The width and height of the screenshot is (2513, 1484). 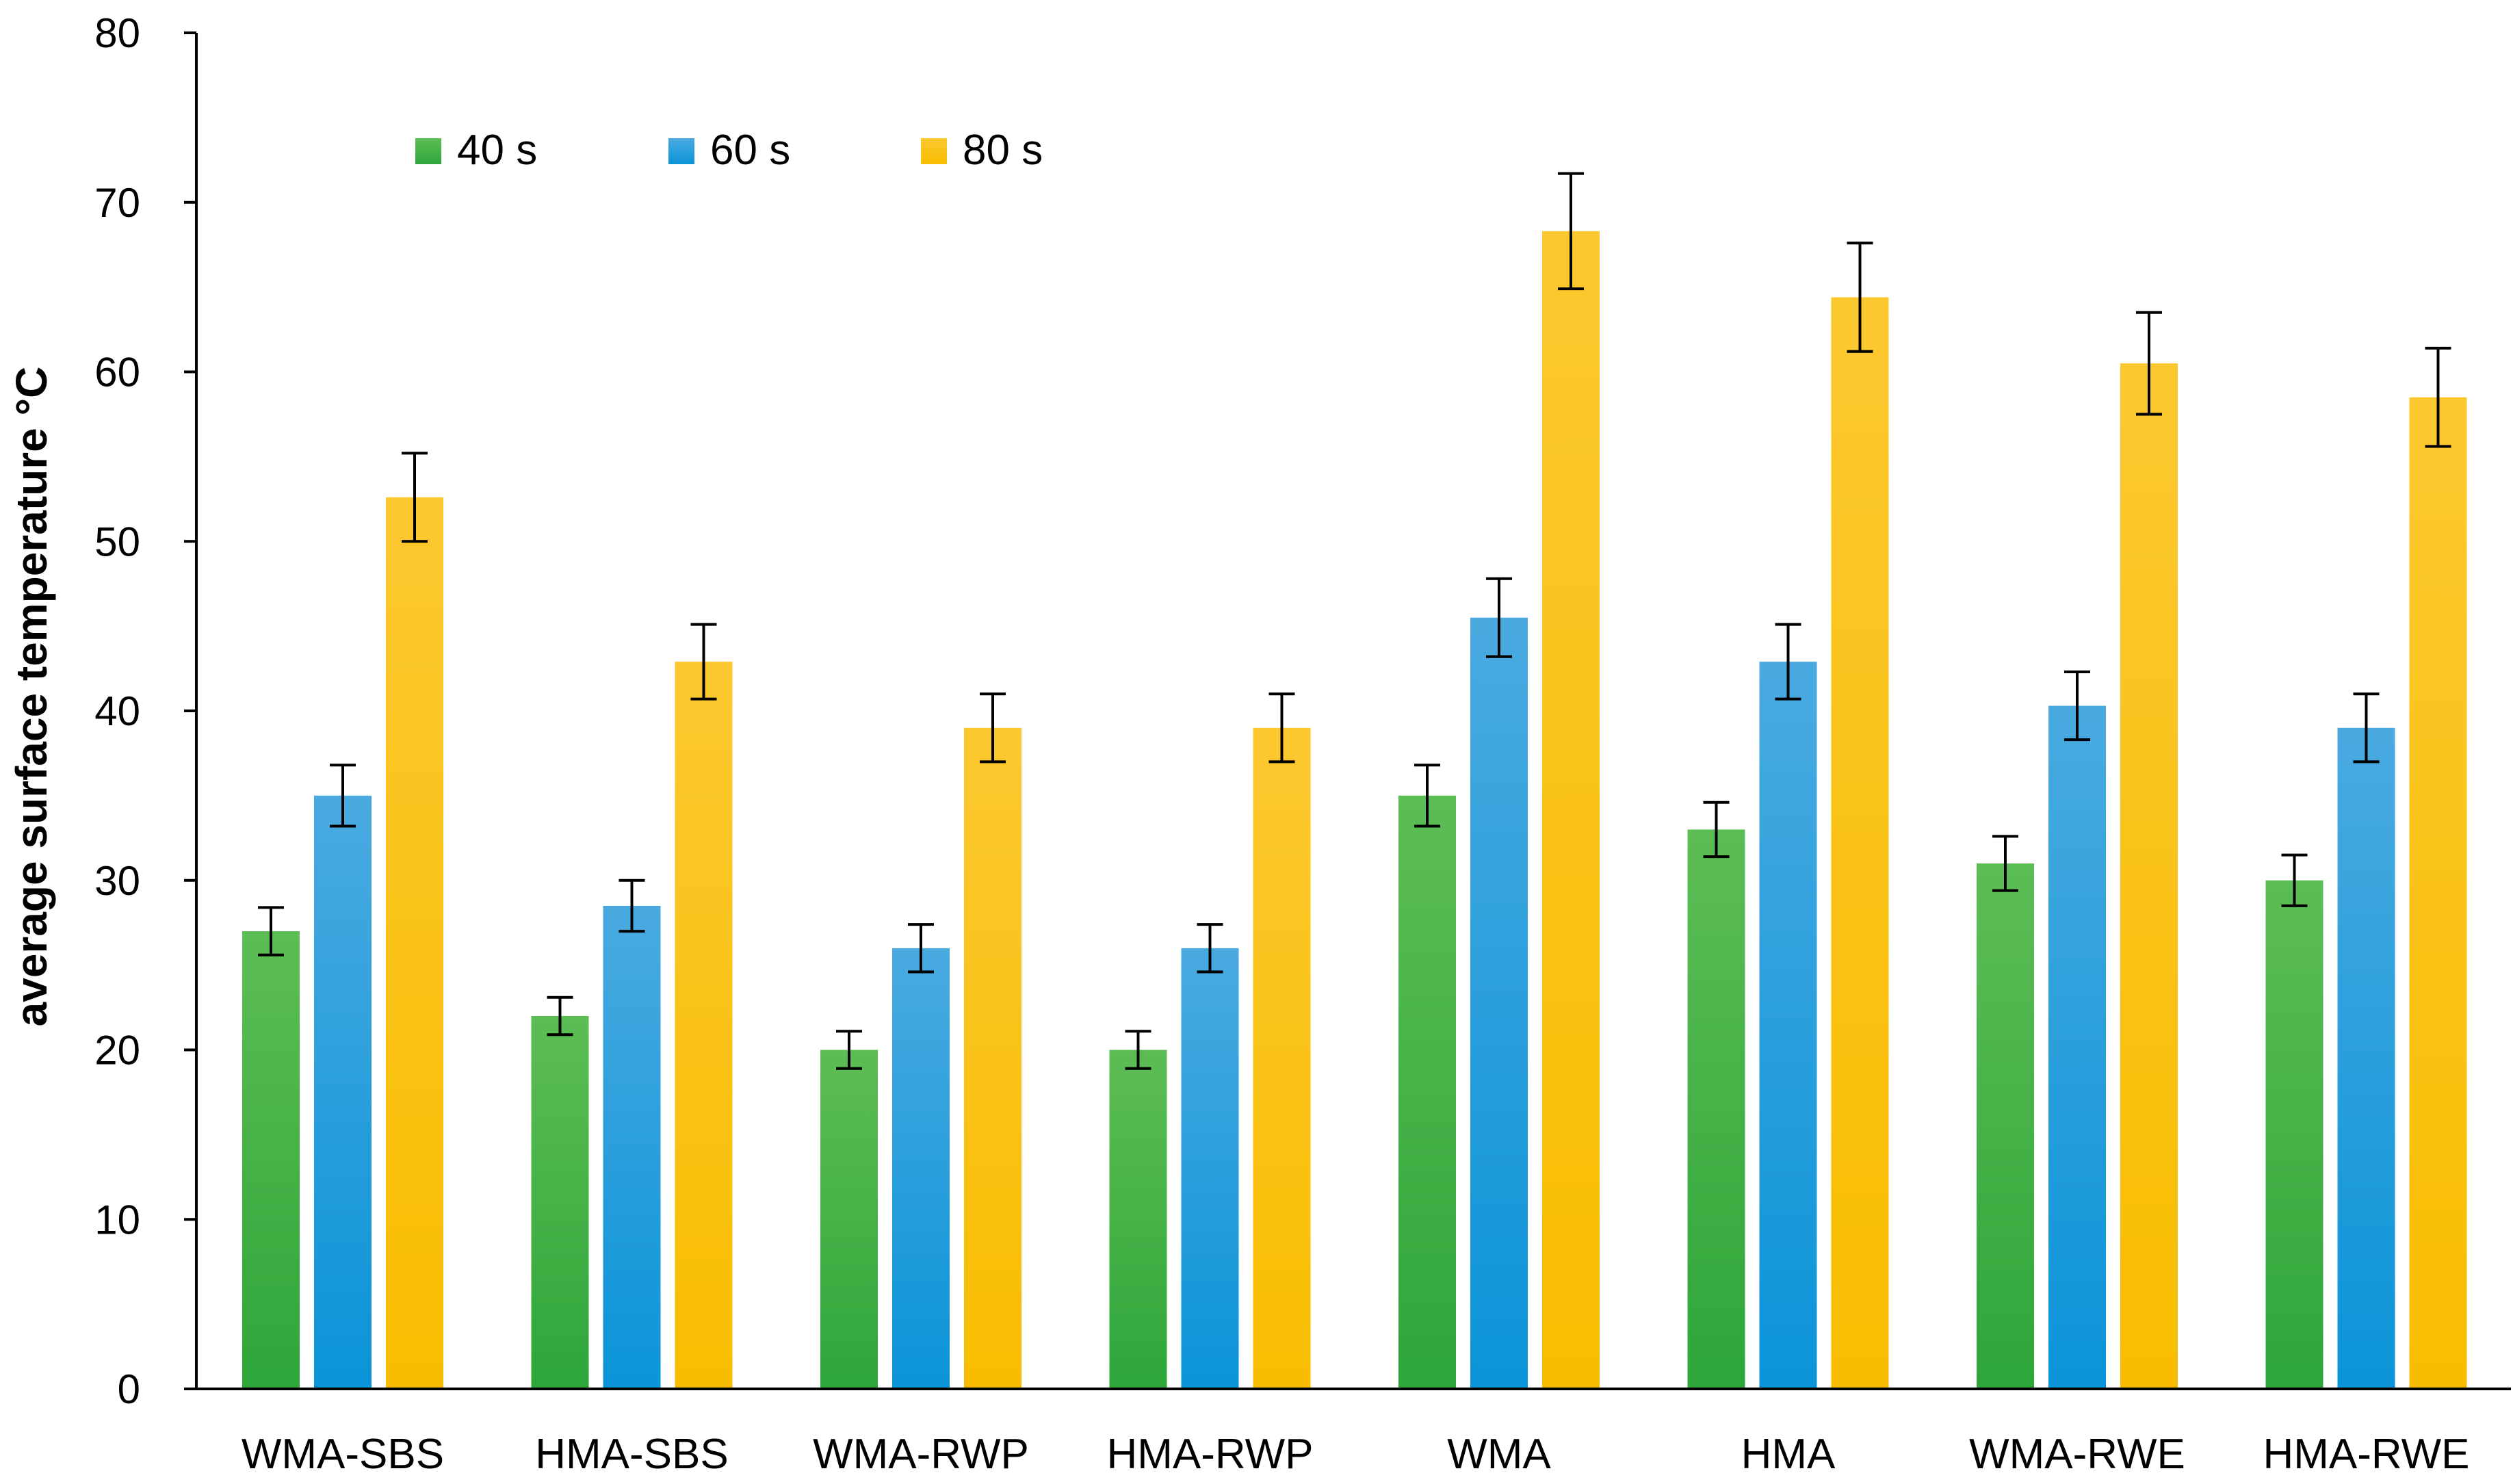 I want to click on bar-hma-60s, so click(x=1788, y=1025).